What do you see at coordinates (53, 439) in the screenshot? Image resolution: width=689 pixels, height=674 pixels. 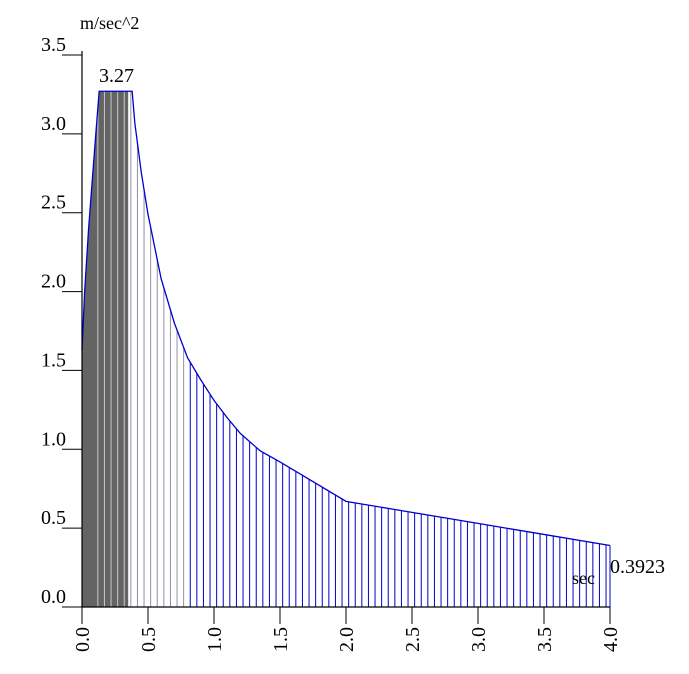 I see `y-tick-label: 1.0` at bounding box center [53, 439].